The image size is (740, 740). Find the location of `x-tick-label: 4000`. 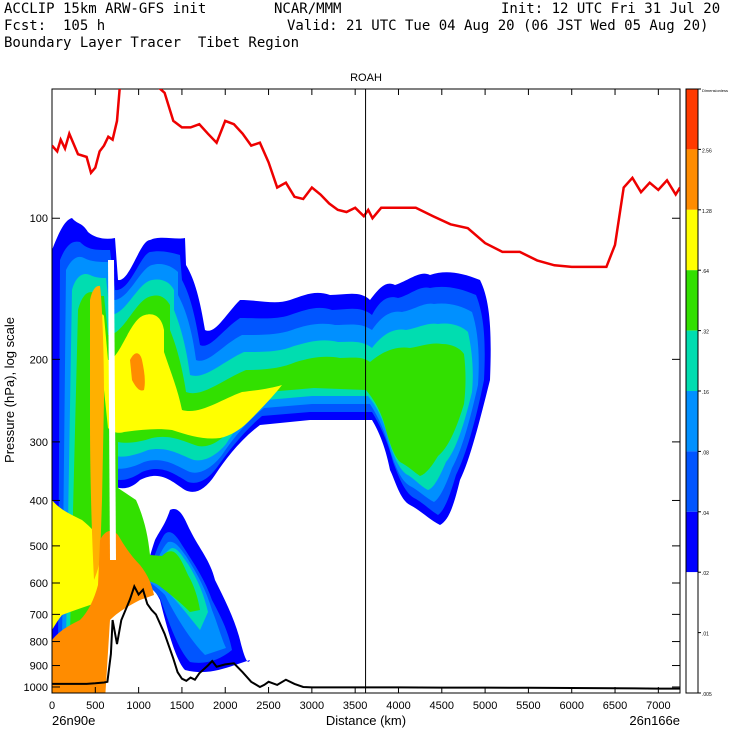

x-tick-label: 4000 is located at coordinates (398, 706).